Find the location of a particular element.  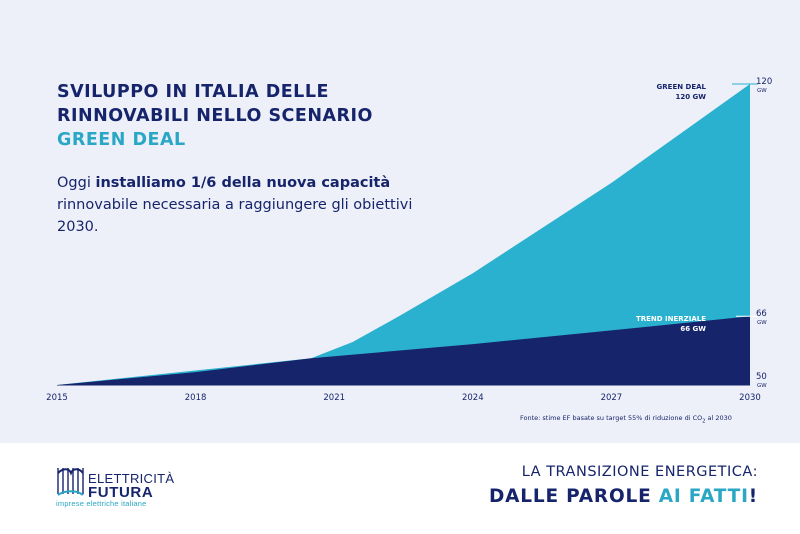

source-sub: 2 is located at coordinates (704, 421).